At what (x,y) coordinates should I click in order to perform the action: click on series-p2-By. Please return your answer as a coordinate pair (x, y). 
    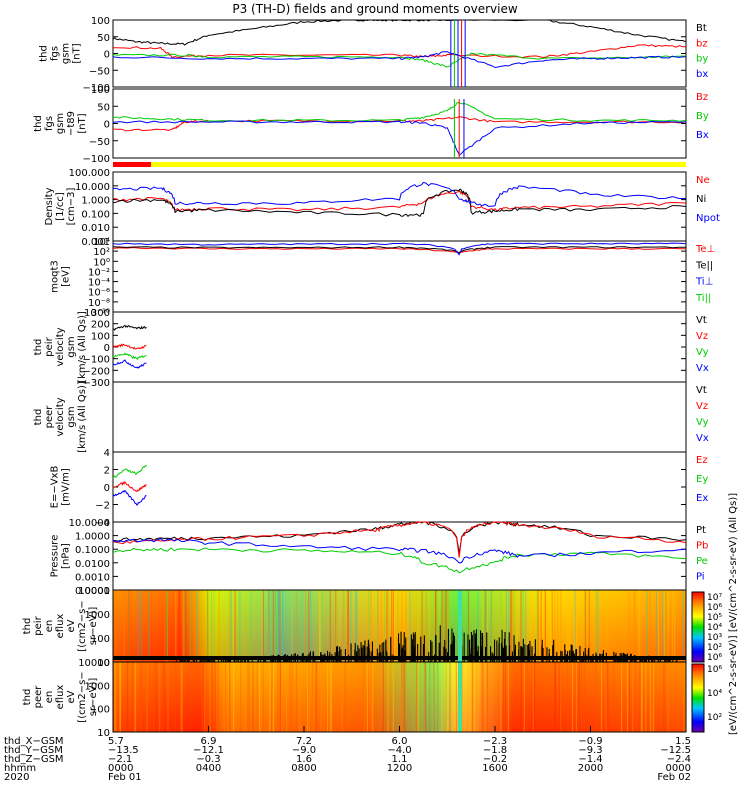
    Looking at the image, I should click on (399, 111).